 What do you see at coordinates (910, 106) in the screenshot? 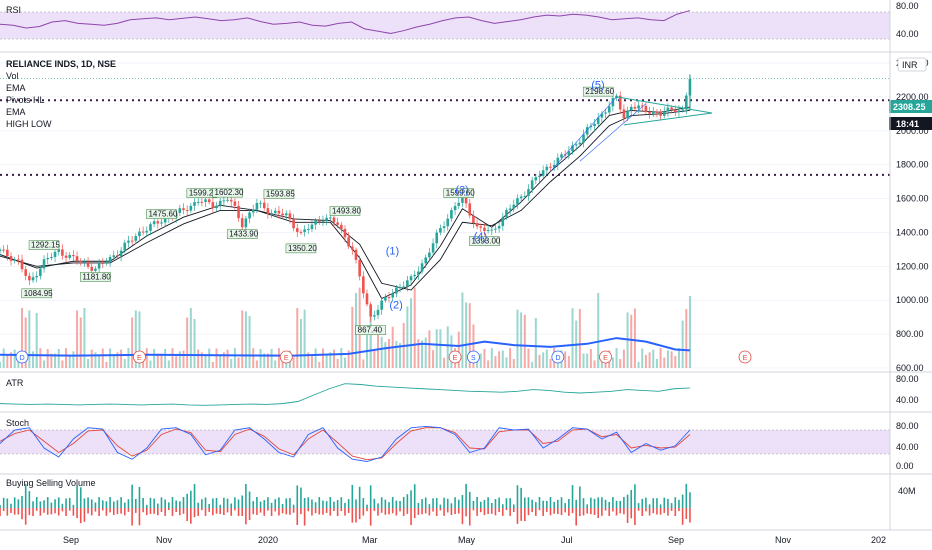
I see `last-price-tag: 2308.25` at bounding box center [910, 106].